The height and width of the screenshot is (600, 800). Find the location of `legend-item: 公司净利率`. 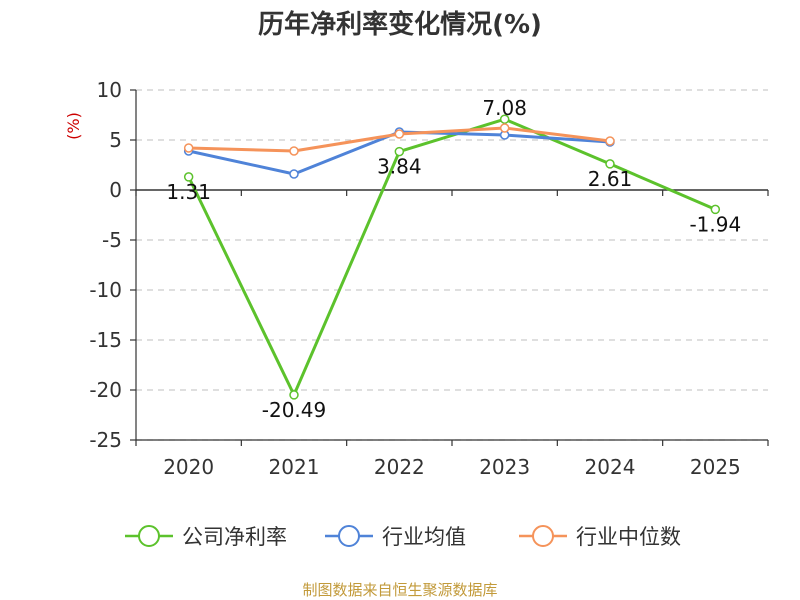

legend-item: 公司净利率 is located at coordinates (206, 537).